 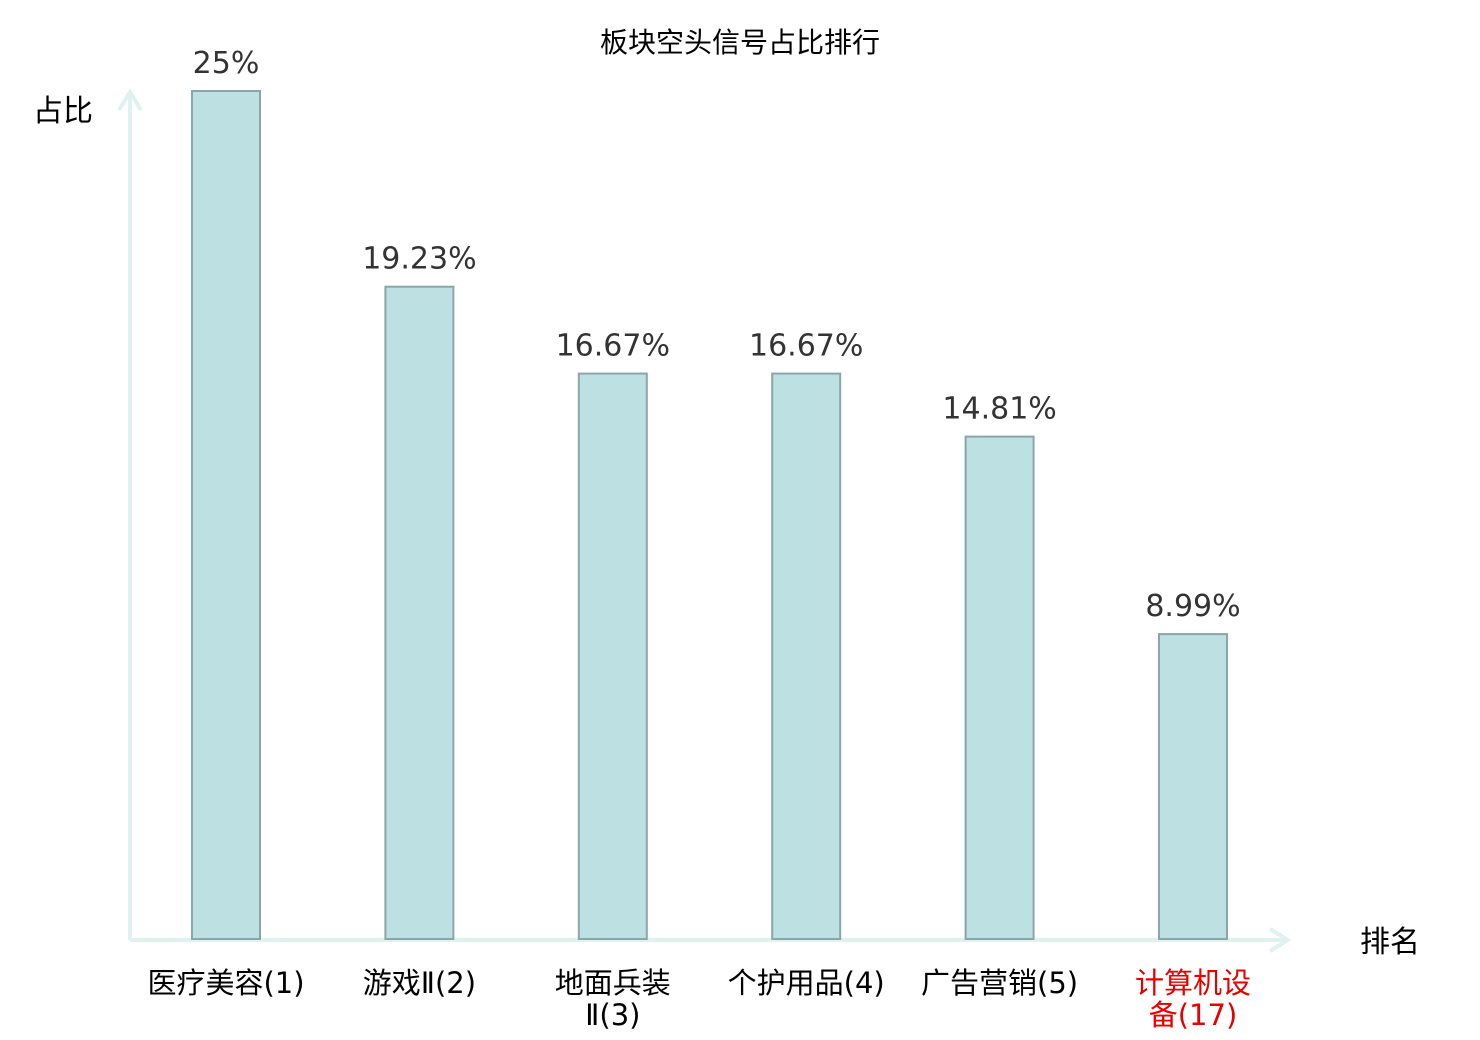 What do you see at coordinates (63, 111) in the screenshot?
I see `y-axis-title: 占比` at bounding box center [63, 111].